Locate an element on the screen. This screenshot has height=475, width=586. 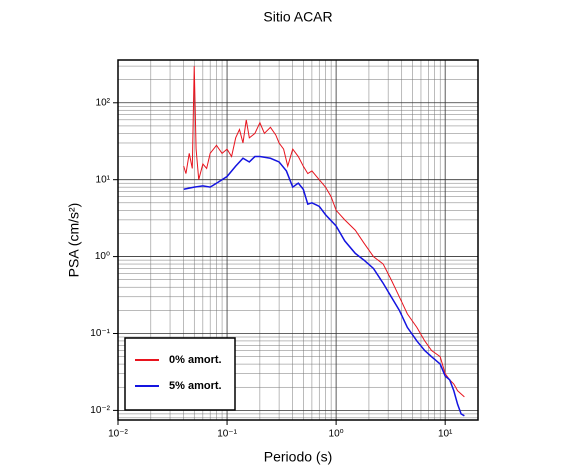
y-tick-label: 10² is located at coordinates (103, 102).